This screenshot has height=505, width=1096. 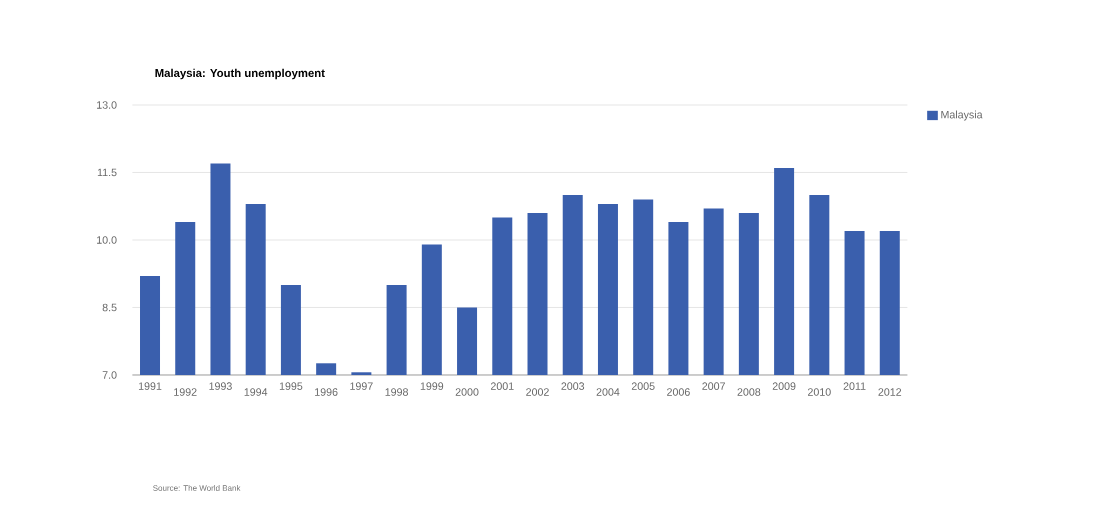 What do you see at coordinates (256, 392) in the screenshot?
I see `x-tick-label: 1994` at bounding box center [256, 392].